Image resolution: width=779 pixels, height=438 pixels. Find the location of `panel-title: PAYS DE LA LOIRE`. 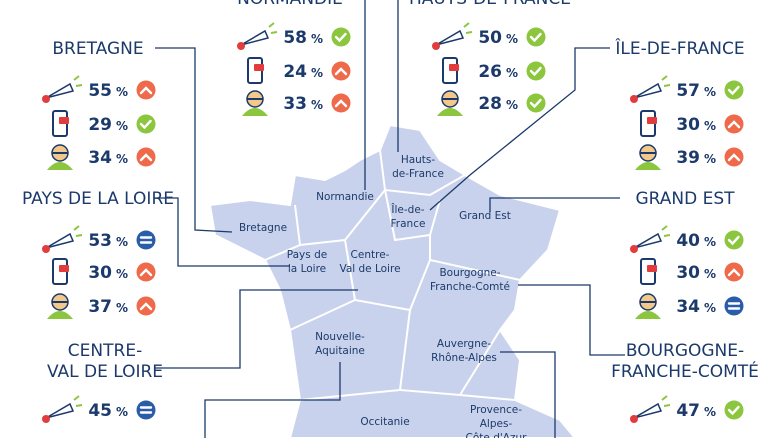

panel-title: PAYS DE LA LOIRE is located at coordinates (98, 199).